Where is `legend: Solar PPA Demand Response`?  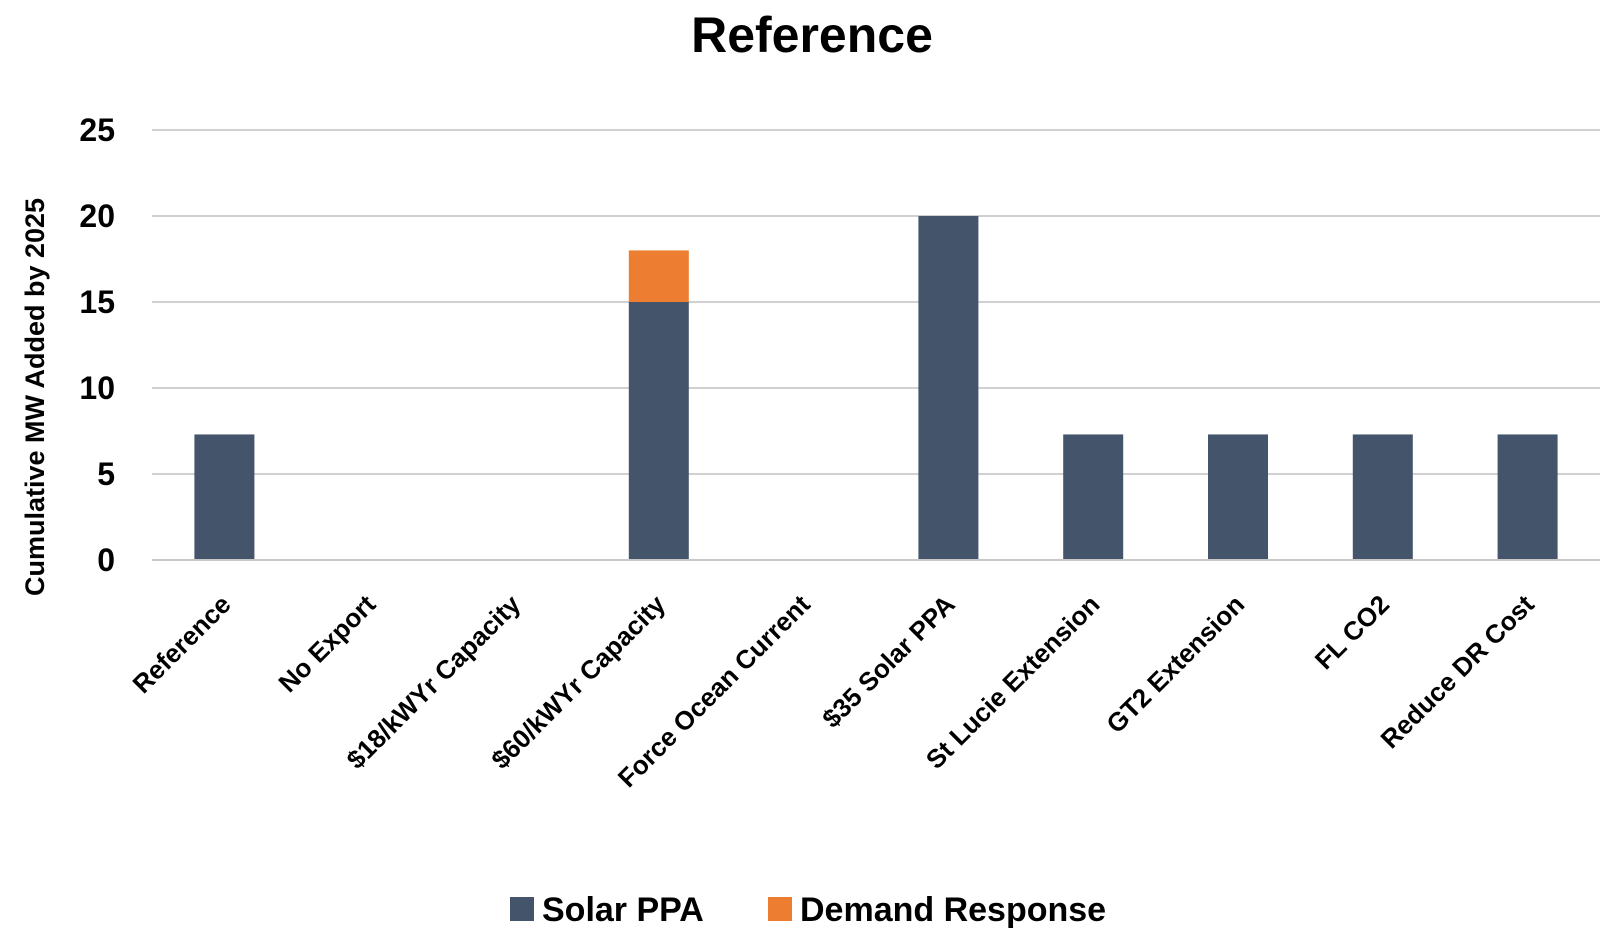 legend: Solar PPA Demand Response is located at coordinates (808, 910).